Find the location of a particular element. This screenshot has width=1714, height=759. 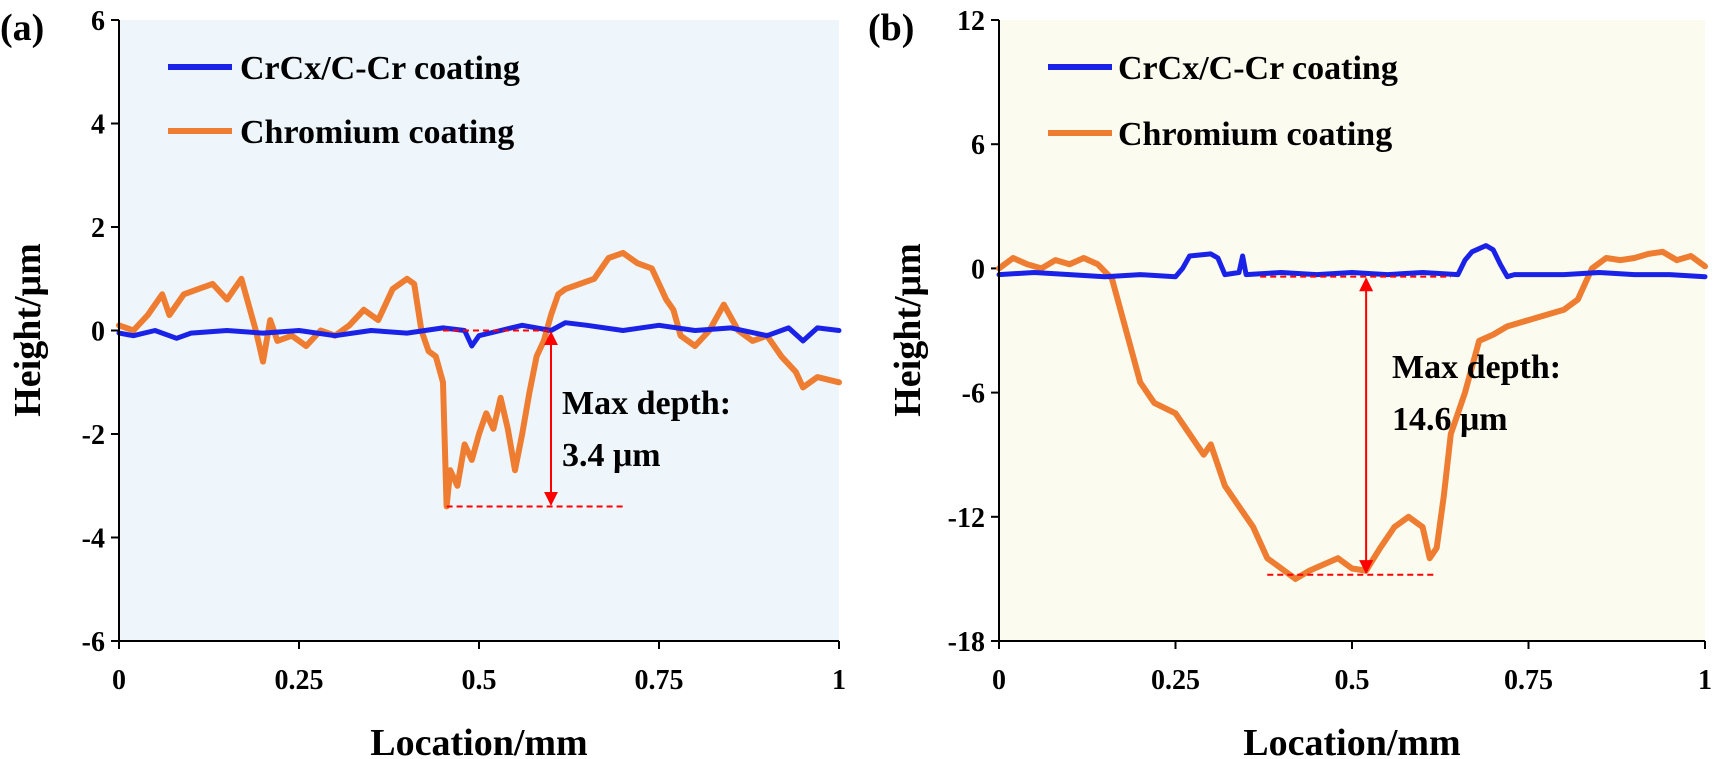

annotation-line-2: 14.6 μm is located at coordinates (1450, 419).